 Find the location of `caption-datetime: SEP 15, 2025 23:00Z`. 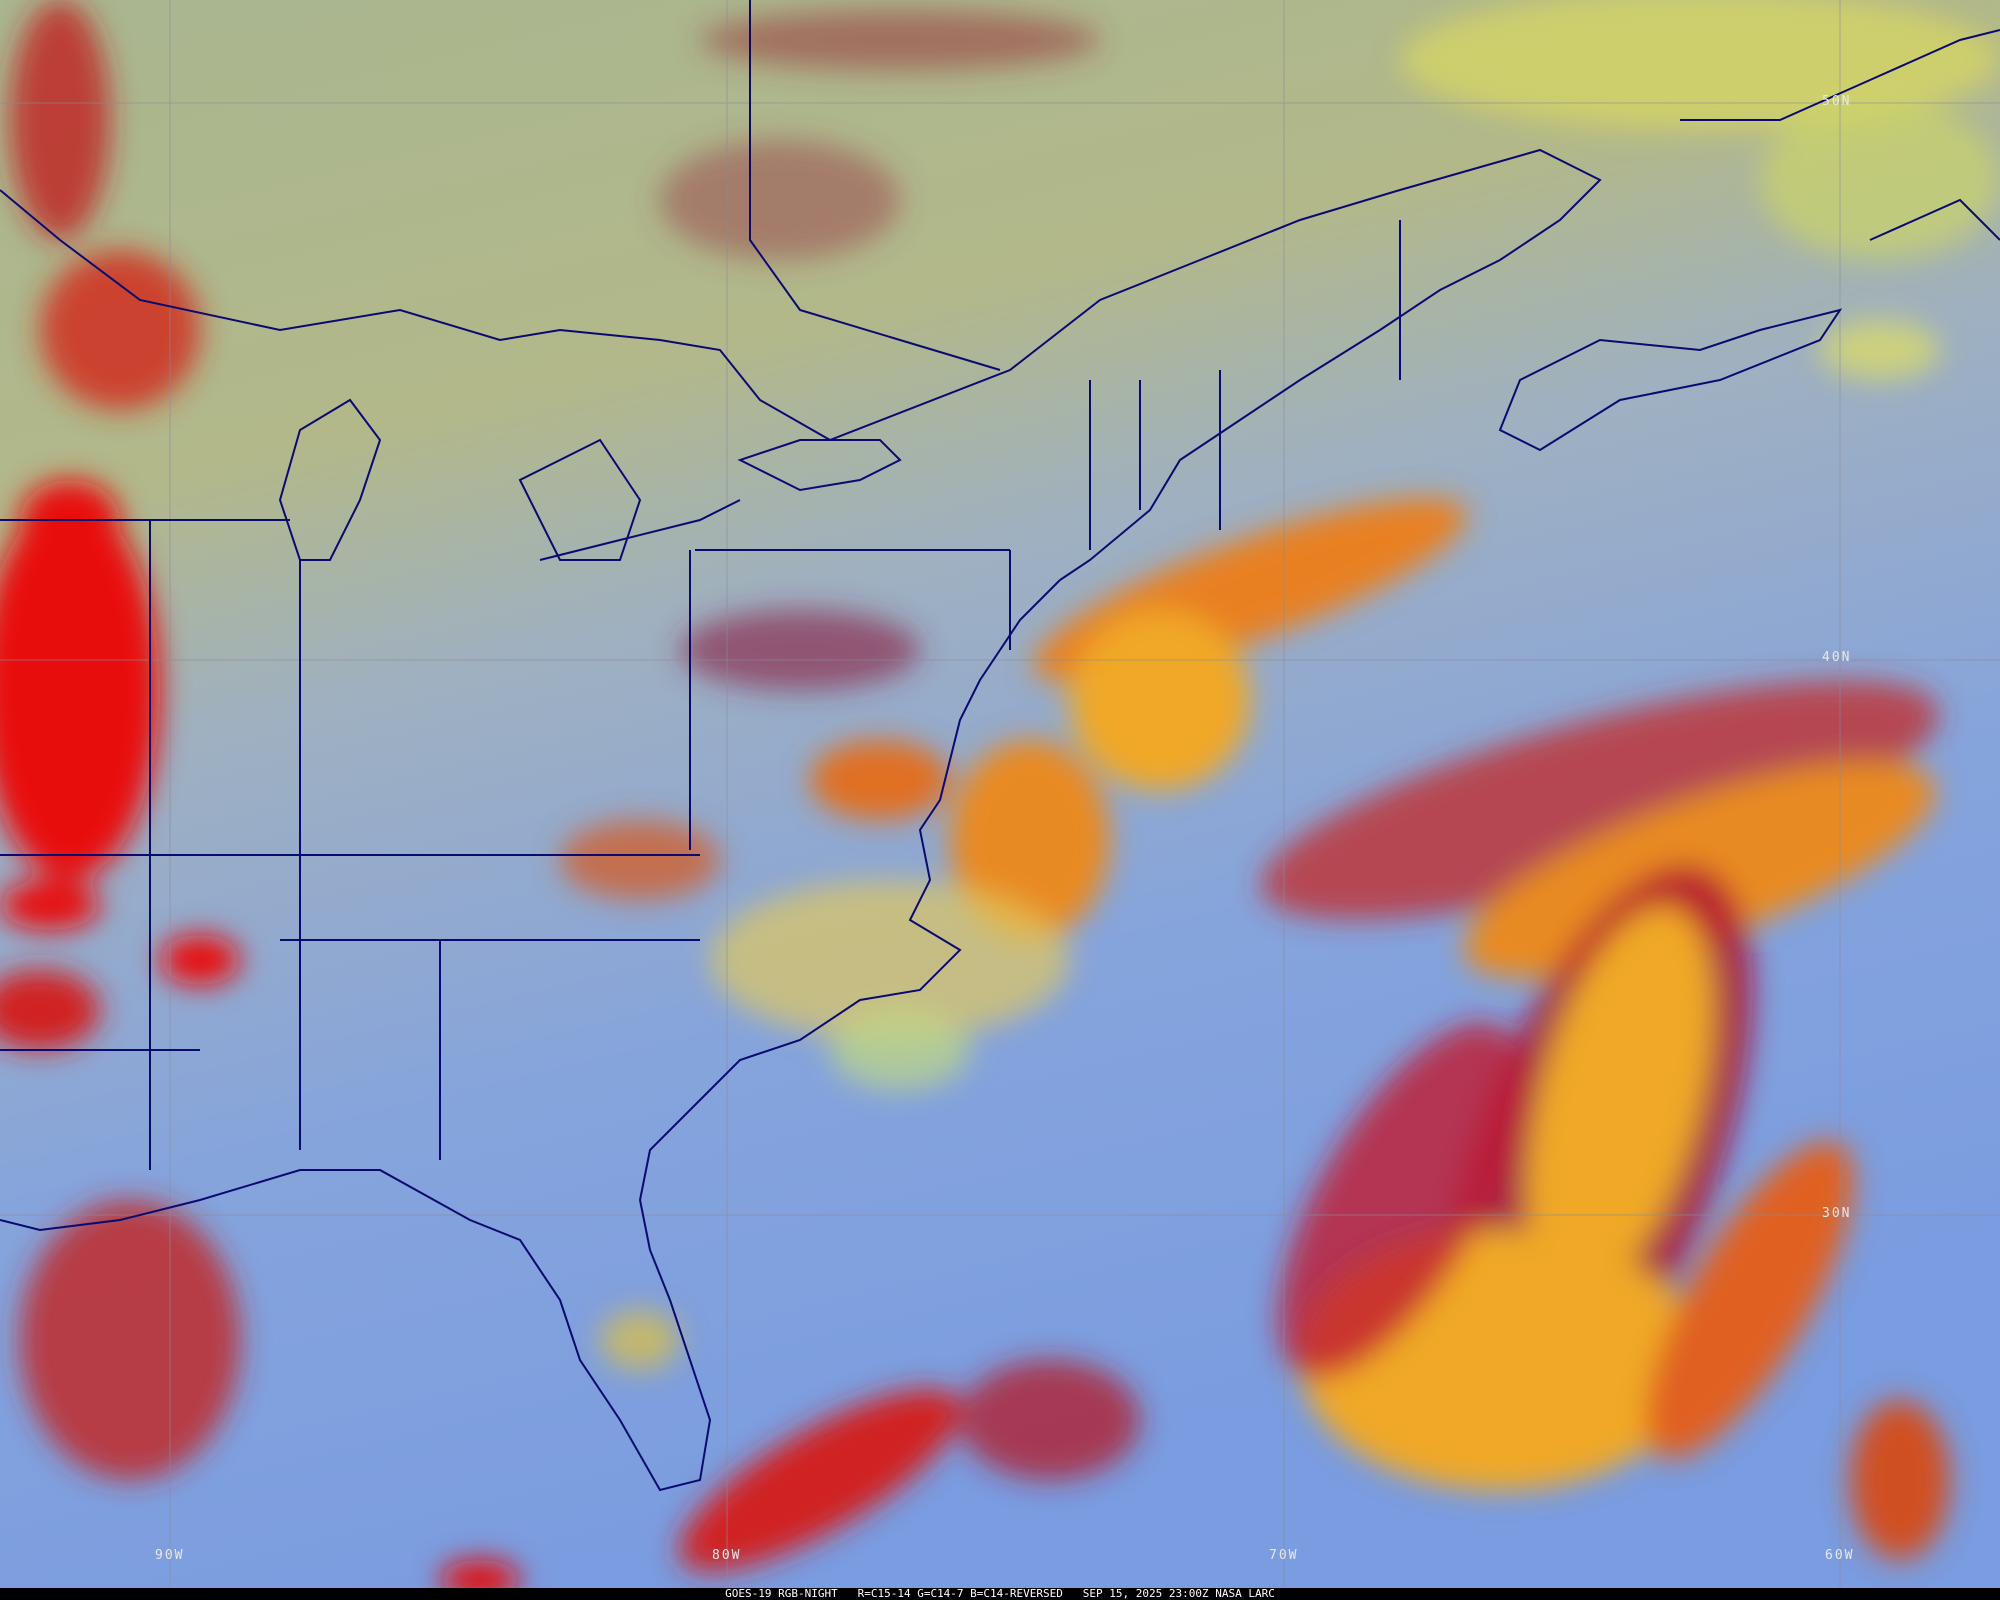

caption-datetime: SEP 15, 2025 23:00Z is located at coordinates (1145, 1593).